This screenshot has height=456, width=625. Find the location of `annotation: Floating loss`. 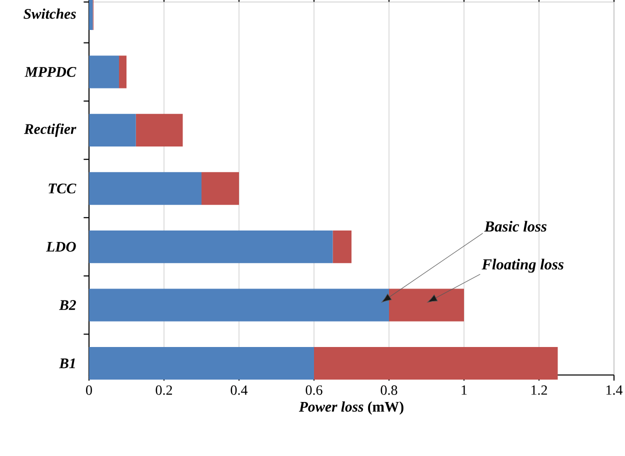

annotation: Floating loss is located at coordinates (523, 265).